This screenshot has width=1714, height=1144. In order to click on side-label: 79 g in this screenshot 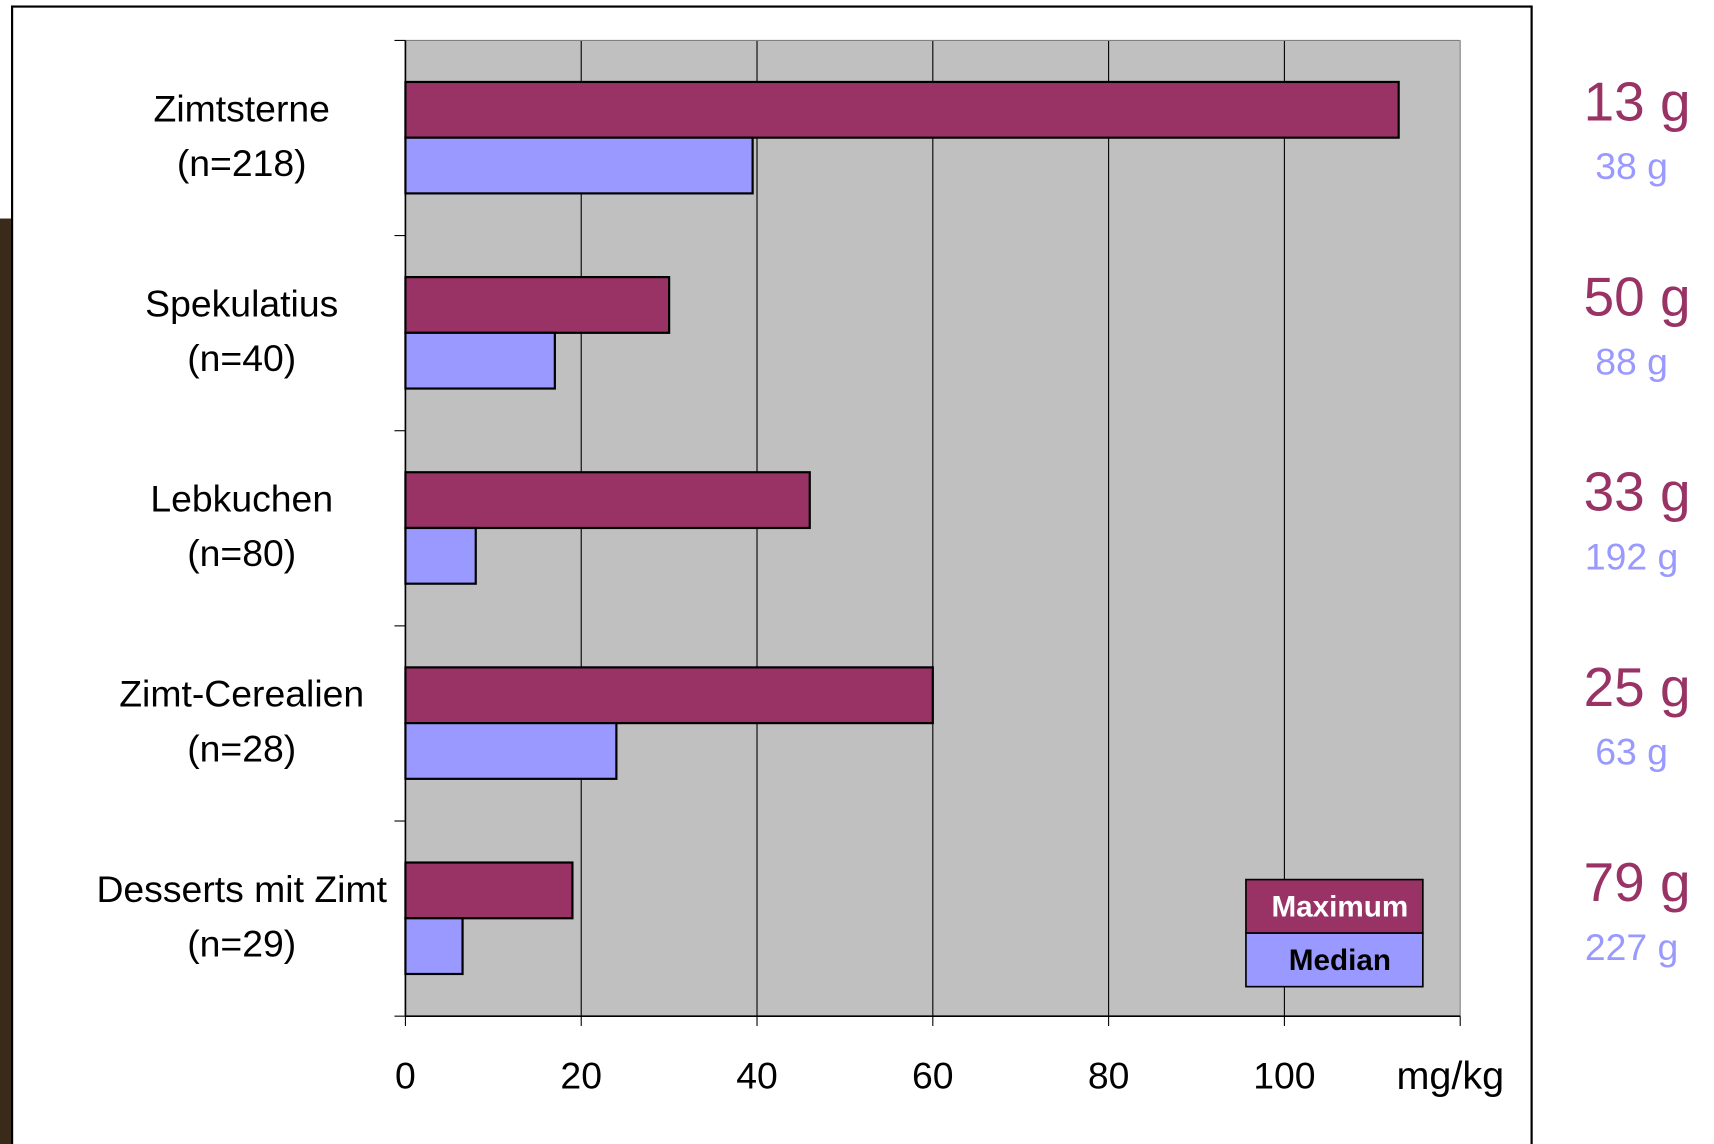, I will do `click(1637, 882)`.